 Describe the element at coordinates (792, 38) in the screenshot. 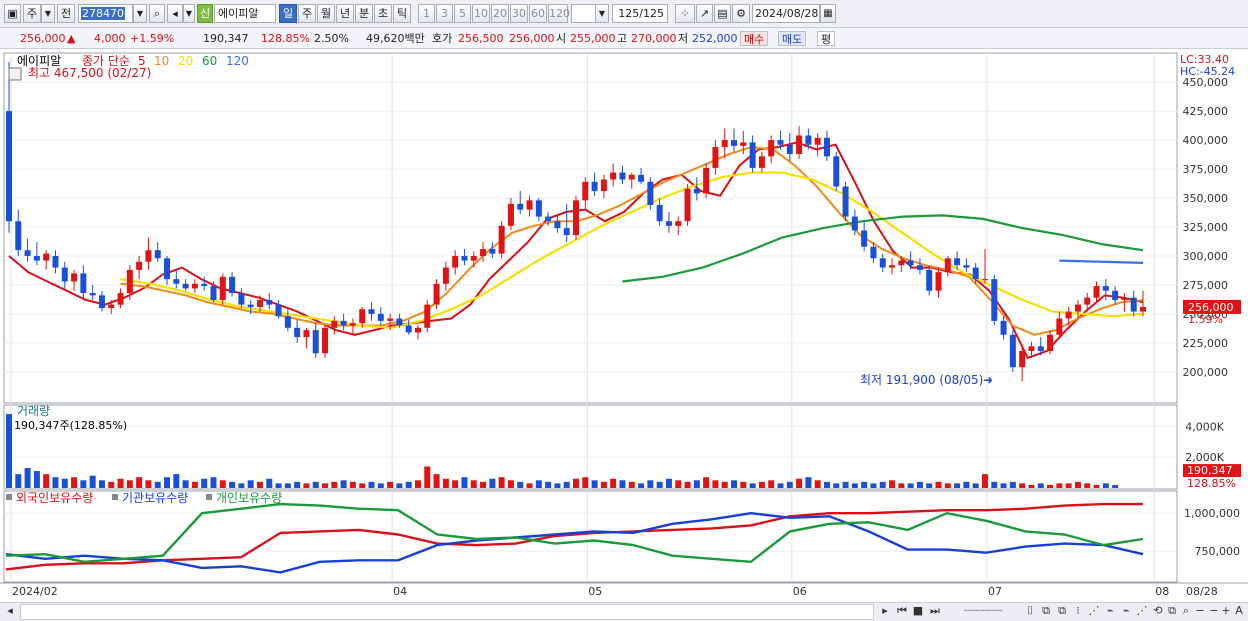

I see `sell-button: 매도` at that location.